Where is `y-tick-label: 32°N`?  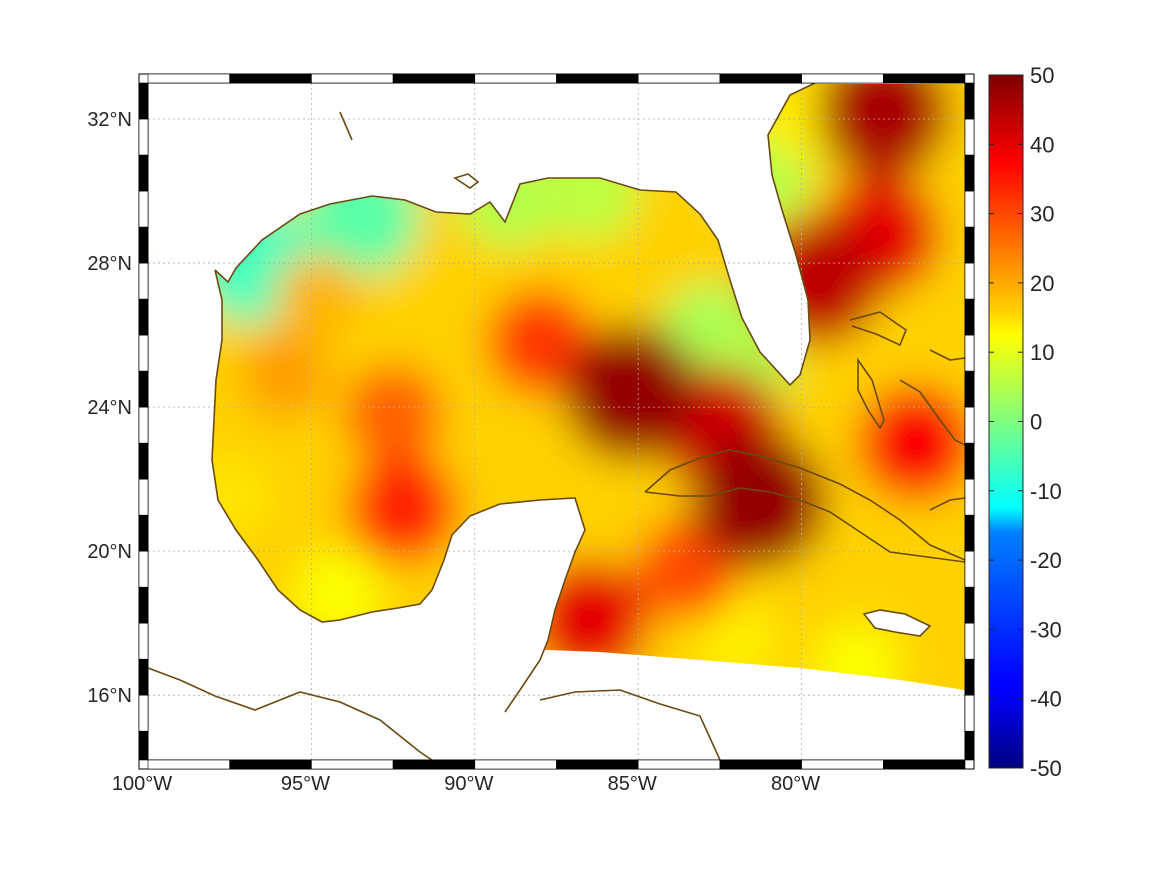
y-tick-label: 32°N is located at coordinates (109, 120).